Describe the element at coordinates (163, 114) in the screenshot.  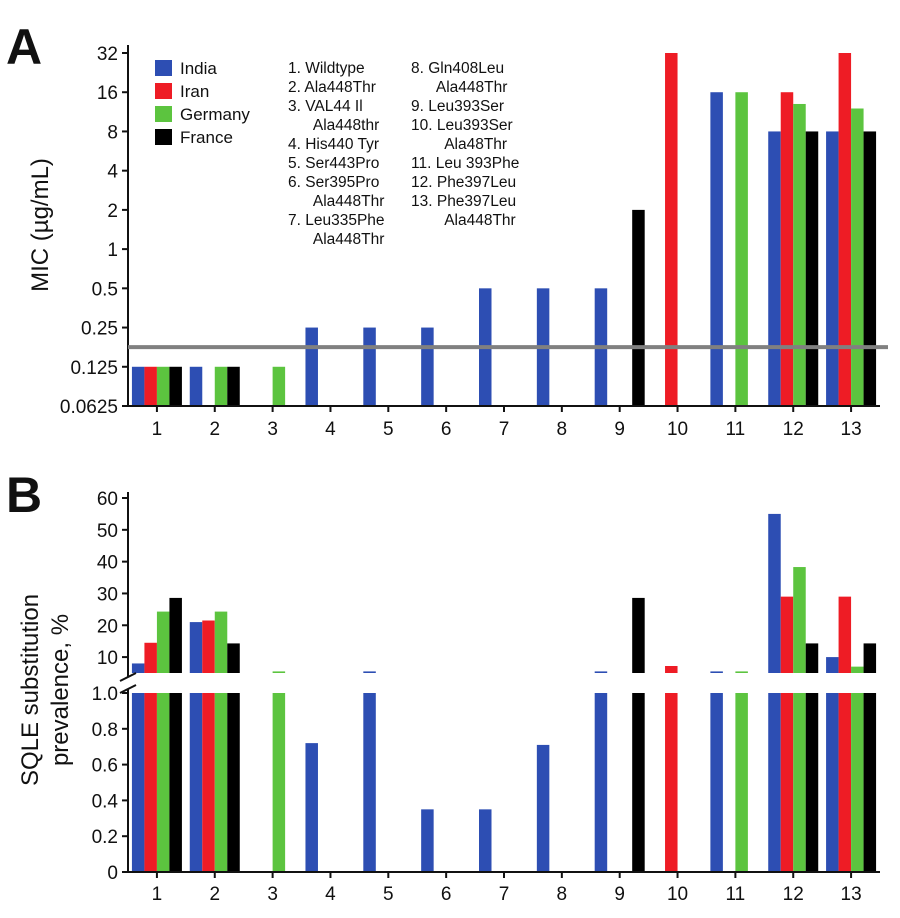
I see `legend-swatch-germany` at that location.